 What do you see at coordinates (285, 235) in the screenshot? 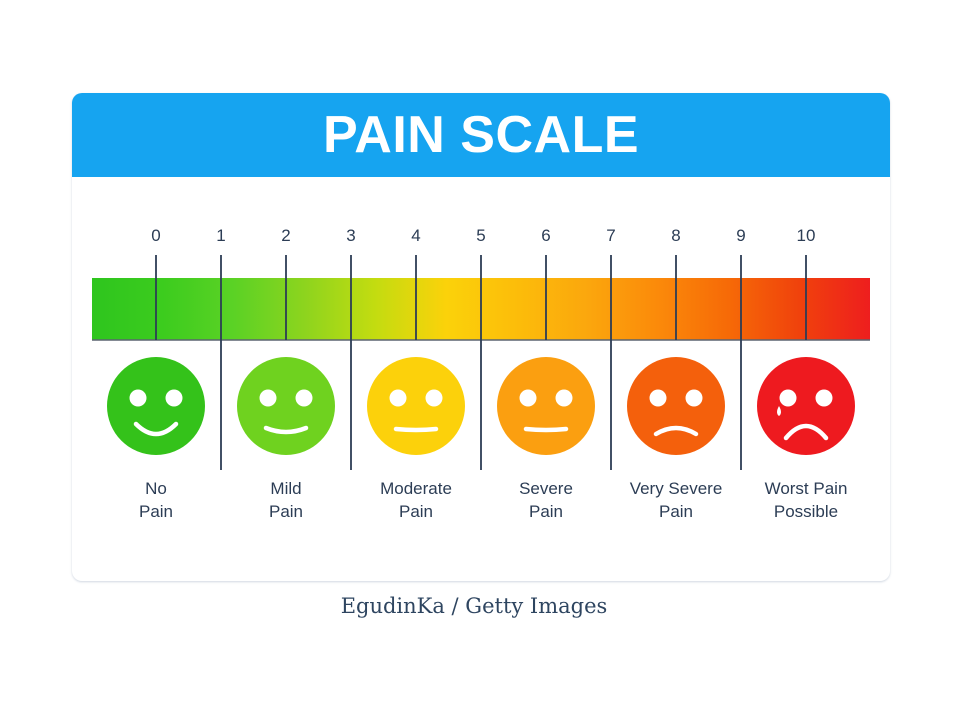
I see `scale-number-2: 2` at bounding box center [285, 235].